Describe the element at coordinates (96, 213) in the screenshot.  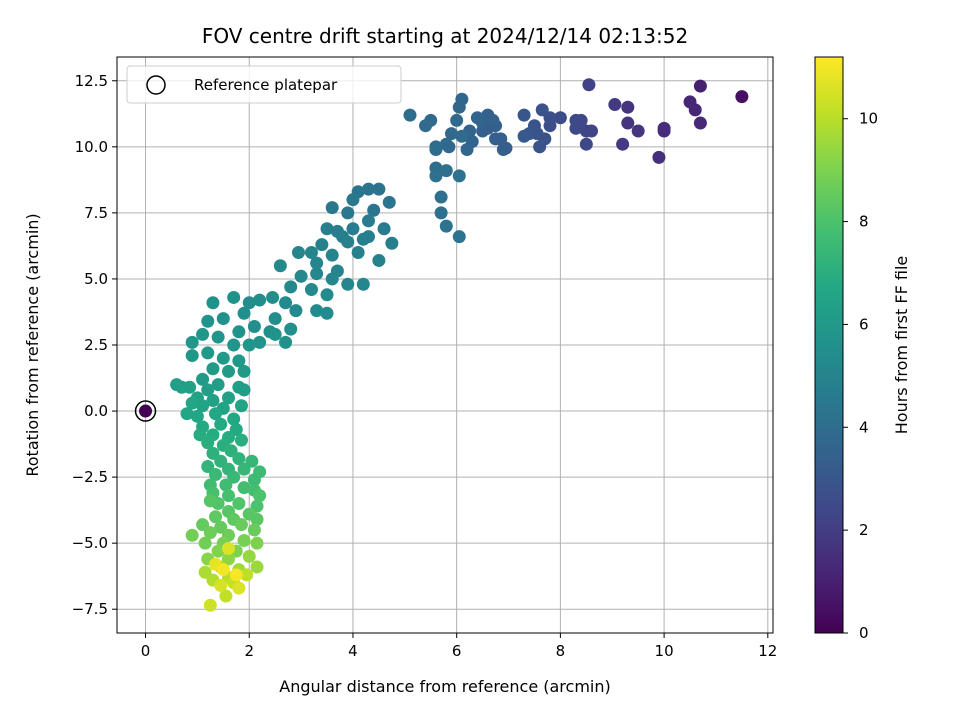
I see `y-tick-label: 7.5` at that location.